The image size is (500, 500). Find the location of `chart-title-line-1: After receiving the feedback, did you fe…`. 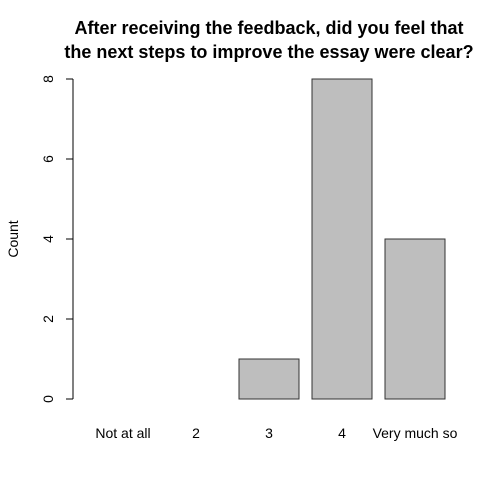

chart-title-line-1: After receiving the feedback, did you fe… is located at coordinates (268, 28).